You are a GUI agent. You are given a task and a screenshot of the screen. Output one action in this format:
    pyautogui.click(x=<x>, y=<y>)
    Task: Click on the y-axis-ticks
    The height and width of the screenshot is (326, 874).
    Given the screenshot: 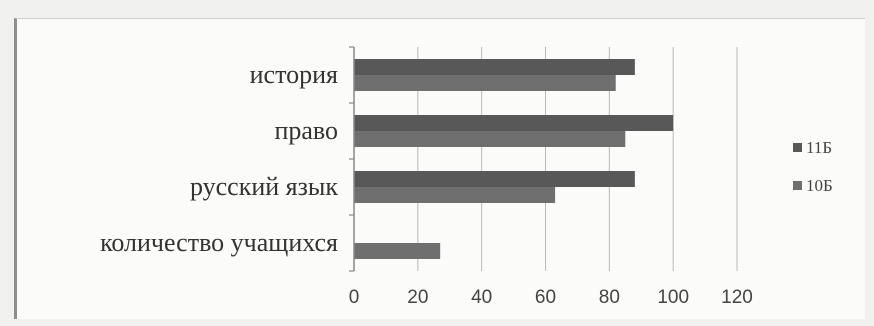 What is the action you would take?
    pyautogui.click(x=351, y=159)
    